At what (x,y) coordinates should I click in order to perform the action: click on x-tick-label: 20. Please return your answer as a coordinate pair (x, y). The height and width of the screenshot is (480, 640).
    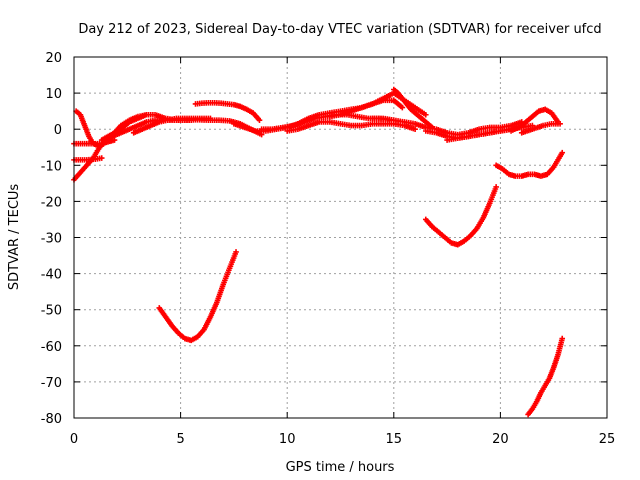
    Looking at the image, I should click on (500, 439).